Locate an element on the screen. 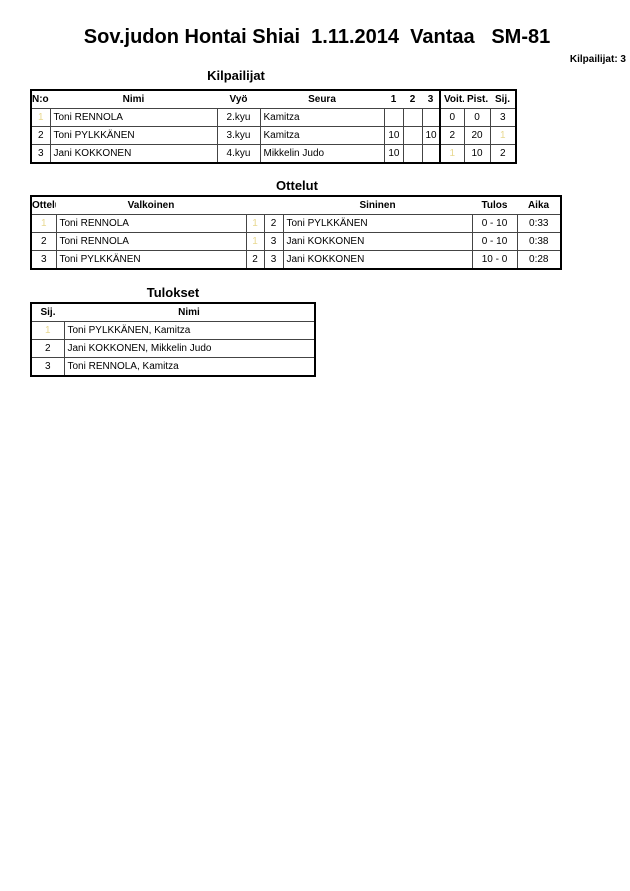 This screenshot has height=891, width=630. table-cell: Jani KOKKONEN, Mikkelin Judo is located at coordinates (189, 348).